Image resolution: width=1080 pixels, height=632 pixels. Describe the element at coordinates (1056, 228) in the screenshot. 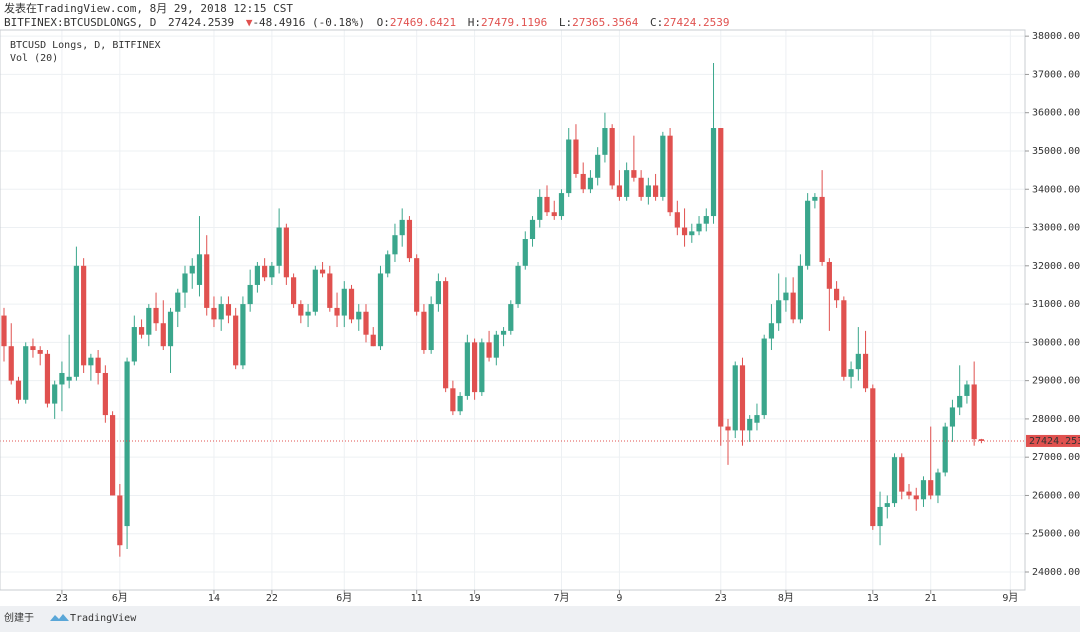

I see `y-tick-label: 33000.0000` at that location.